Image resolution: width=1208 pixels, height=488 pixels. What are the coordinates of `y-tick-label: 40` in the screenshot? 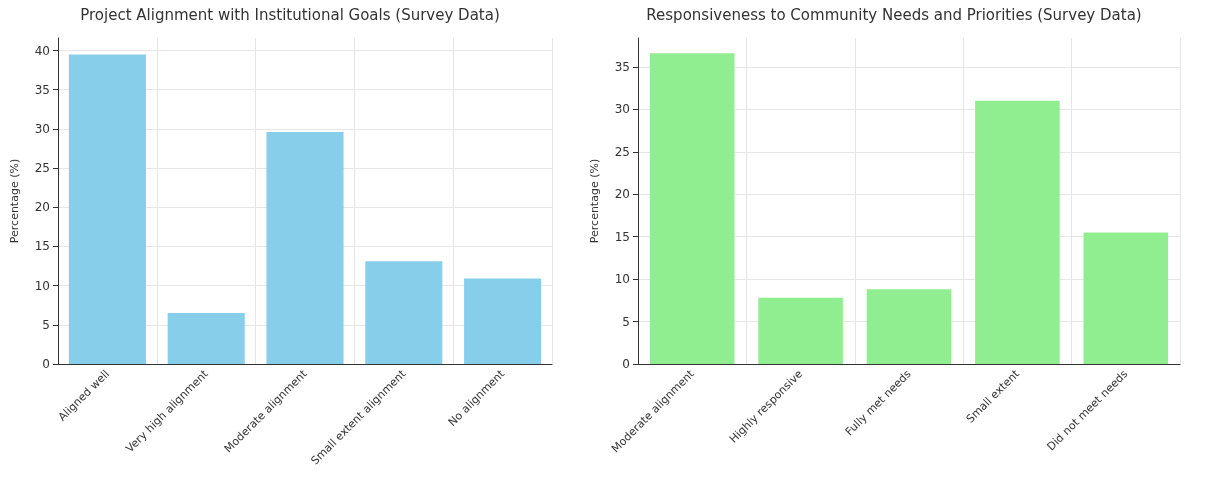 It's located at (42, 50).